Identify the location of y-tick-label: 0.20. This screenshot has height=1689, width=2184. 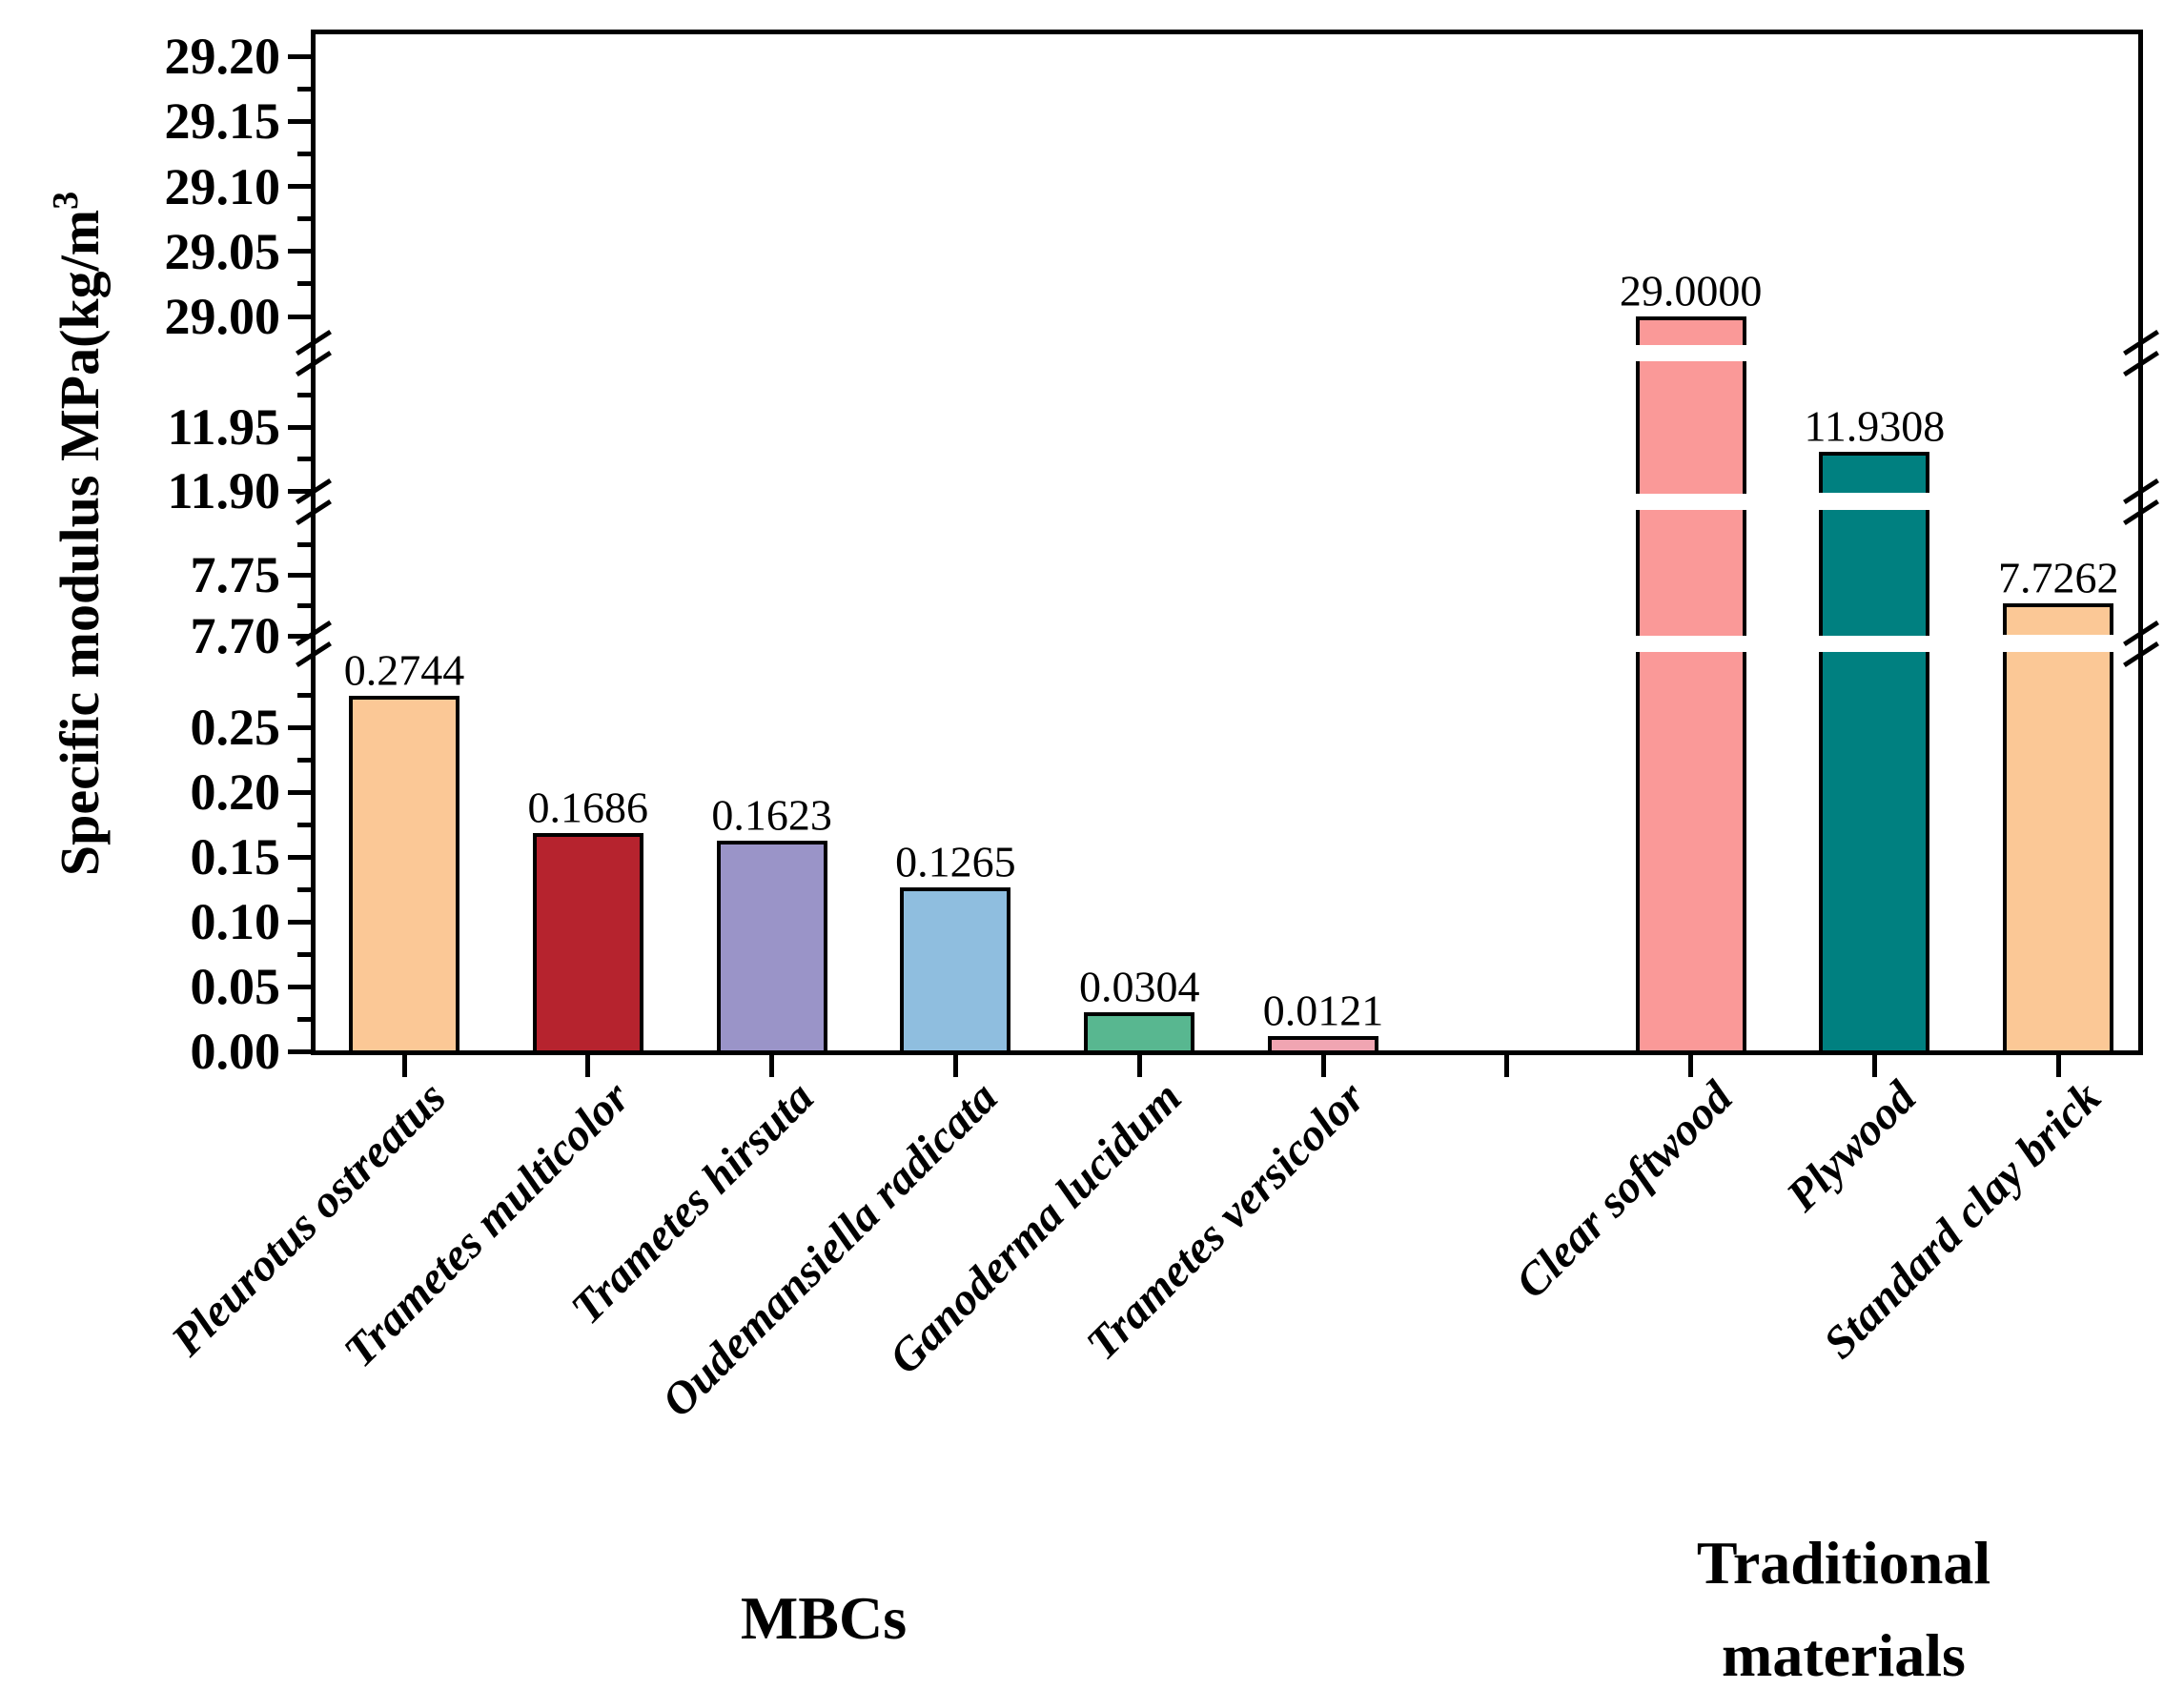
(236, 792).